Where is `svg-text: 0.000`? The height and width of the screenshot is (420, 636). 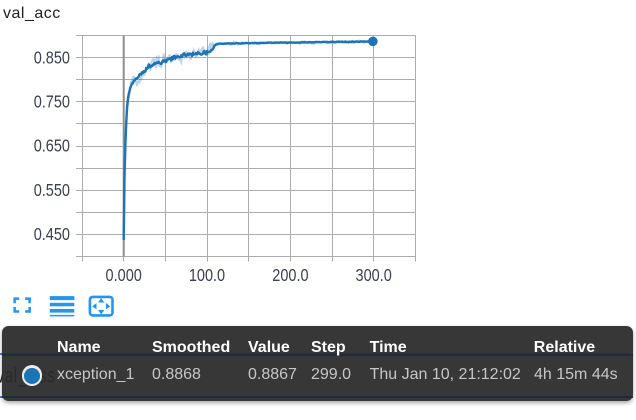 svg-text: 0.000 is located at coordinates (124, 276).